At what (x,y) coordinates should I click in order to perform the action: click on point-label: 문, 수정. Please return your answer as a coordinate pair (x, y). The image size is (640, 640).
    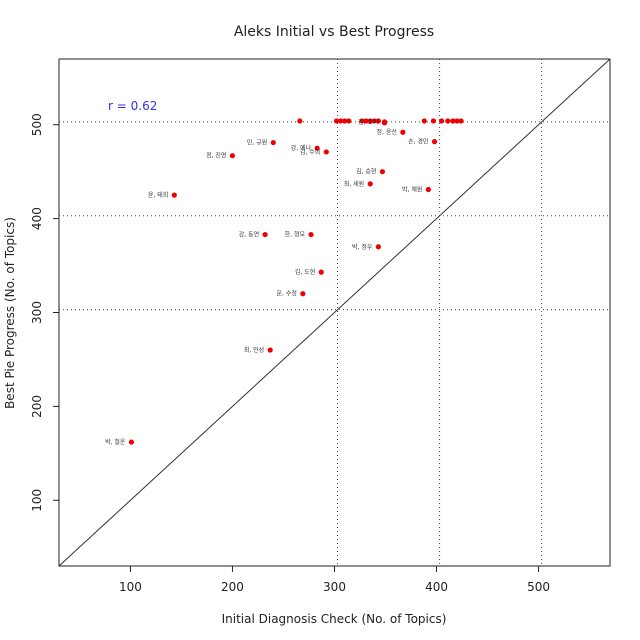
    Looking at the image, I should click on (286, 294).